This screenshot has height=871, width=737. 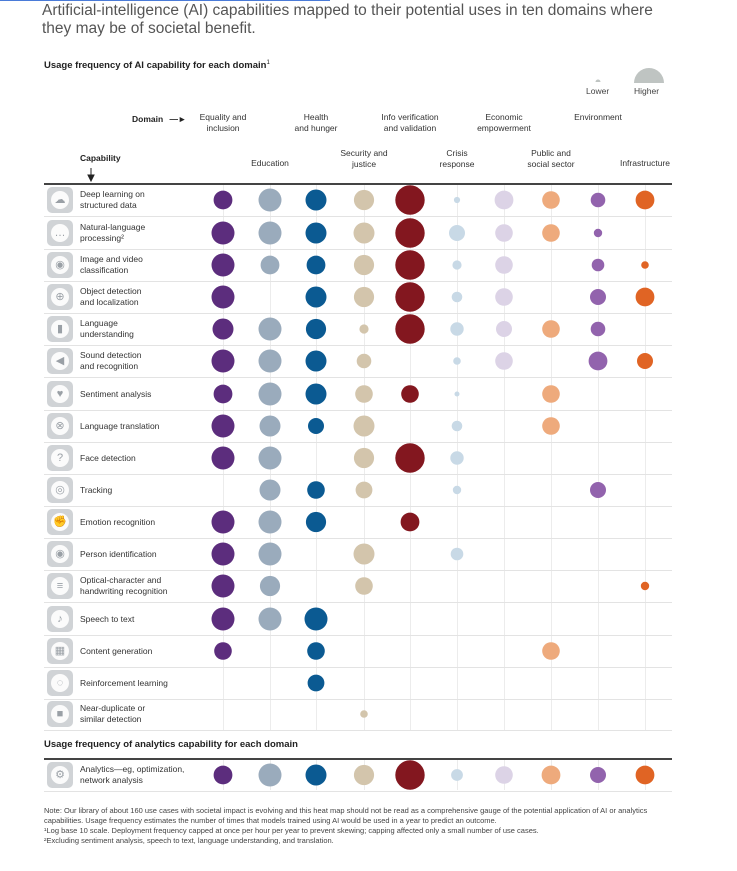 What do you see at coordinates (270, 163) in the screenshot?
I see `domain-header-line: Education` at bounding box center [270, 163].